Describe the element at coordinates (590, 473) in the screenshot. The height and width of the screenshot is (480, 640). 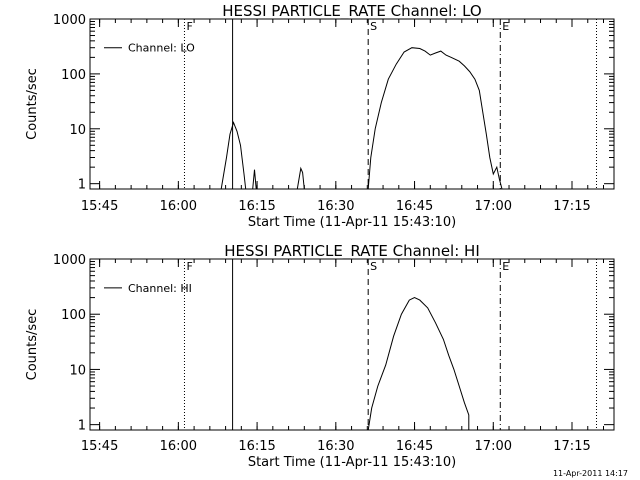
I see `plot-timestamp: 11-Apr-2011 14:17` at that location.